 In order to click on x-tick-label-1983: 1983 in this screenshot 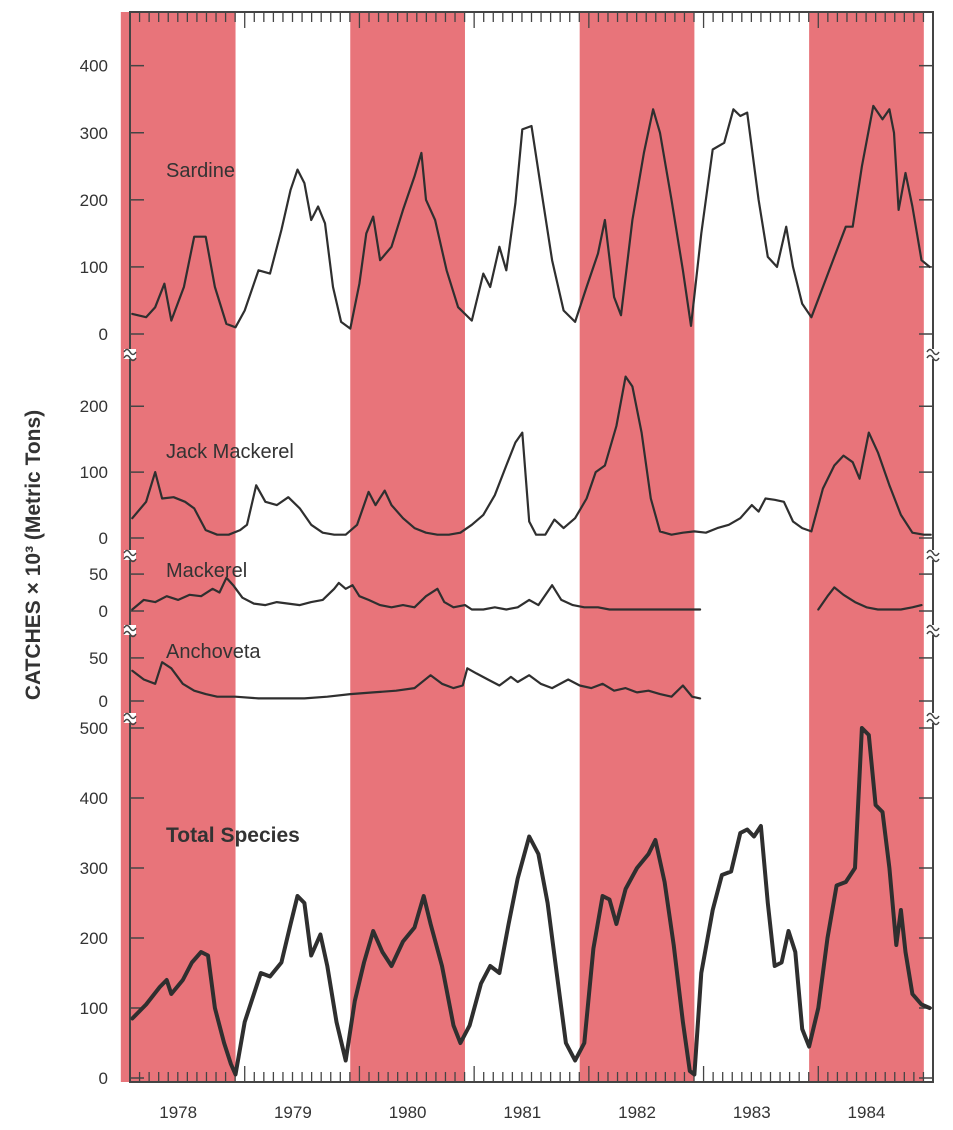, I will do `click(752, 1112)`.